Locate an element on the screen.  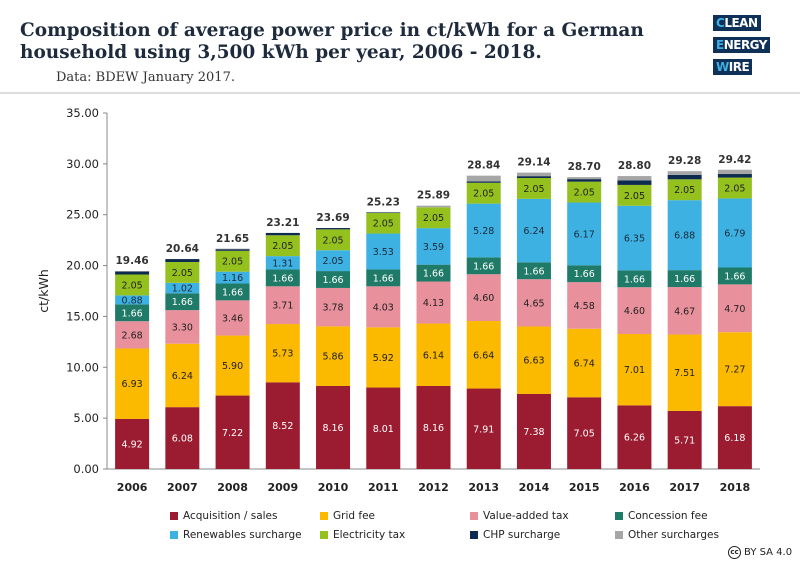
total-label: 28.84 is located at coordinates (483, 166).